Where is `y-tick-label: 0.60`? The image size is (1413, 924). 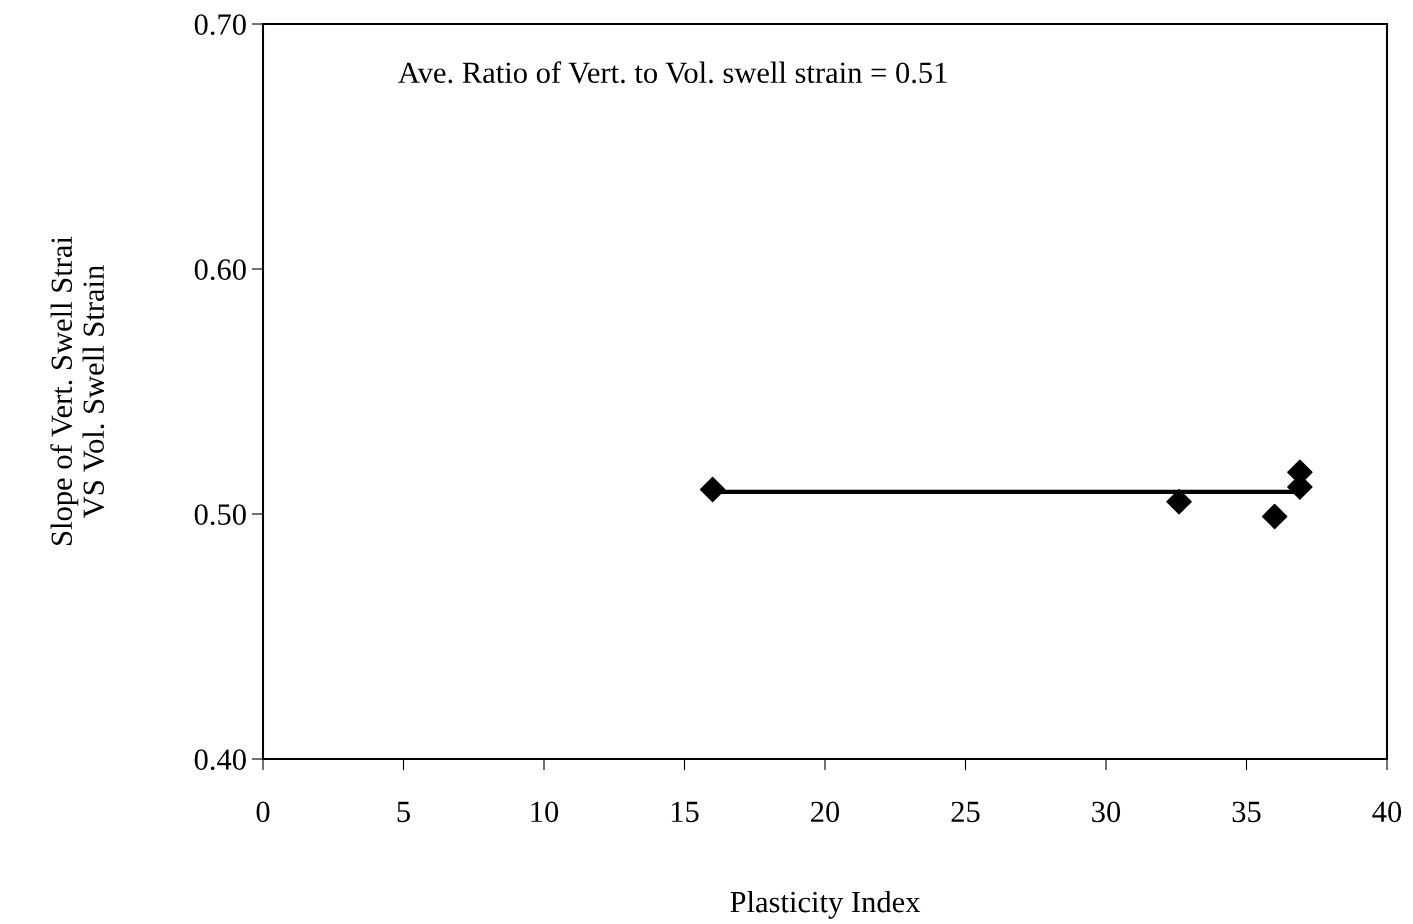
y-tick-label: 0.60 is located at coordinates (220, 270).